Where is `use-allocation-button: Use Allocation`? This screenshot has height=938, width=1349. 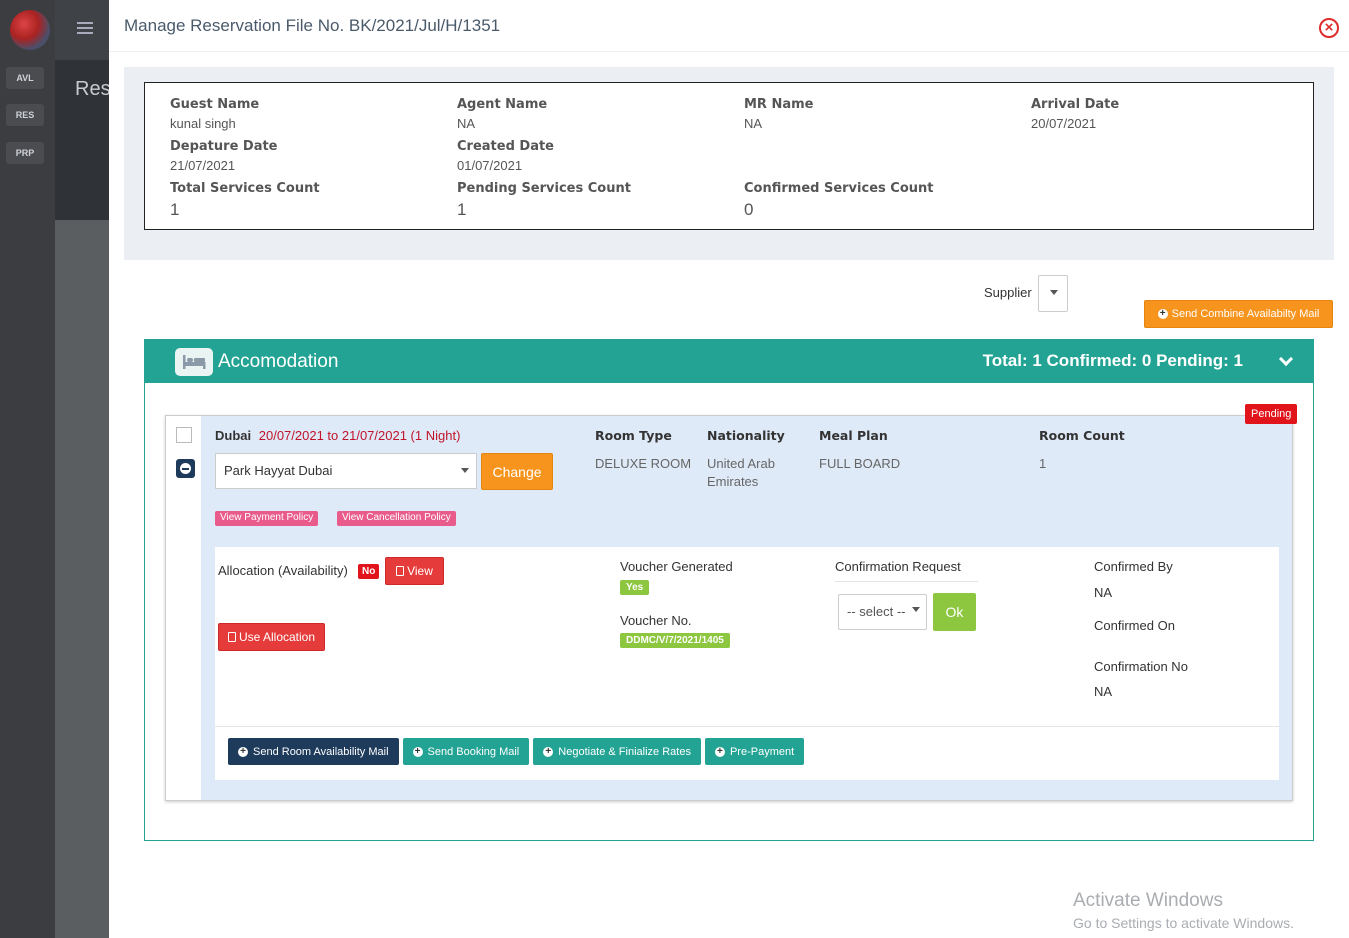
use-allocation-button: Use Allocation is located at coordinates (271, 637).